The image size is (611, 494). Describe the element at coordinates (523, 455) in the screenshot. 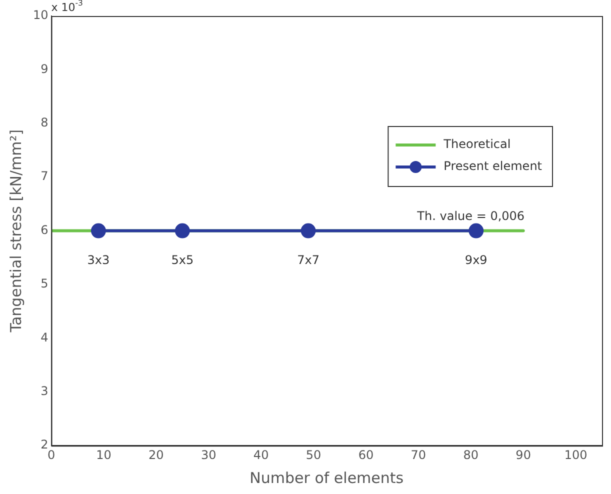

I see `x-tick-label: 90` at that location.